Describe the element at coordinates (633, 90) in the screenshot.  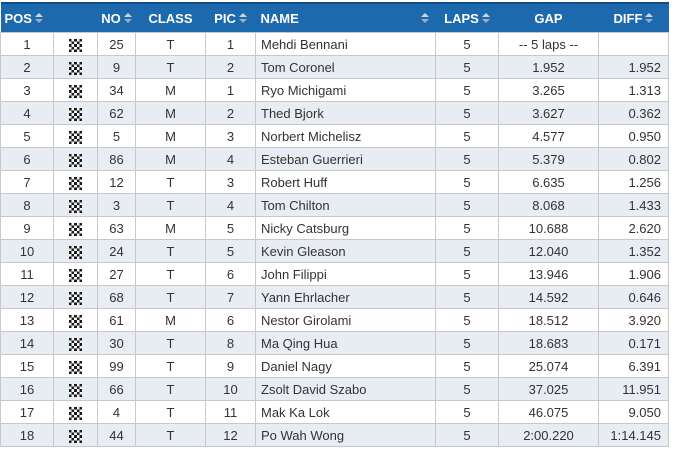
I see `cell-diff: 1.313` at that location.